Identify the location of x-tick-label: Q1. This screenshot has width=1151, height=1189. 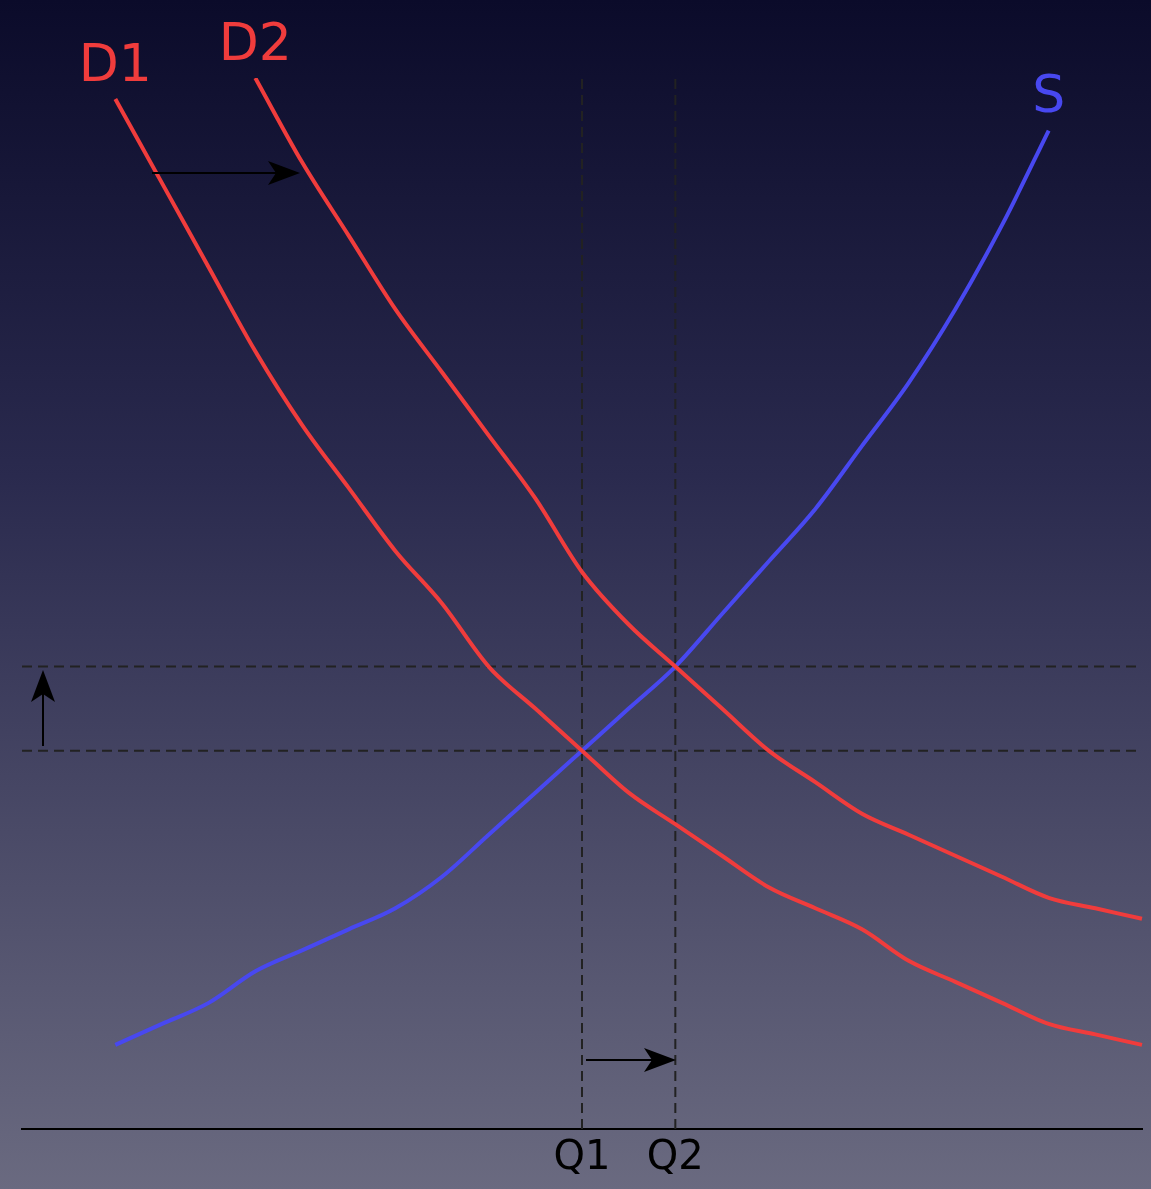
(582, 1155).